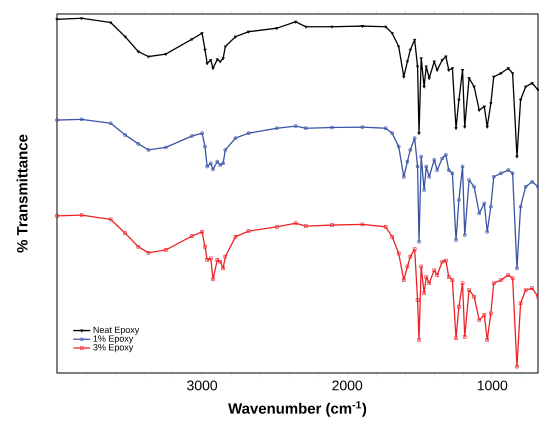 The image size is (539, 440). What do you see at coordinates (347, 385) in the screenshot?
I see `x-tick-label: 2000` at bounding box center [347, 385].